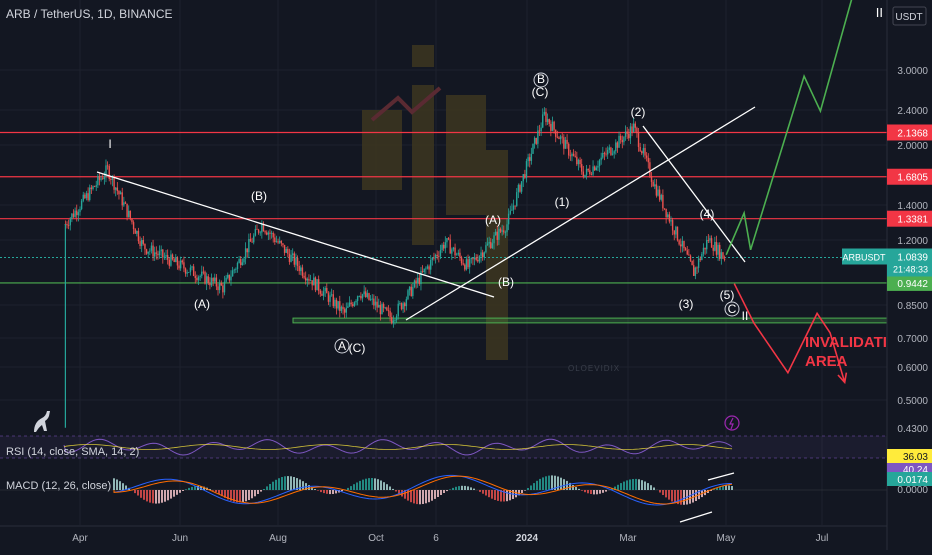  I want to click on wave-label: (3), so click(686, 304).